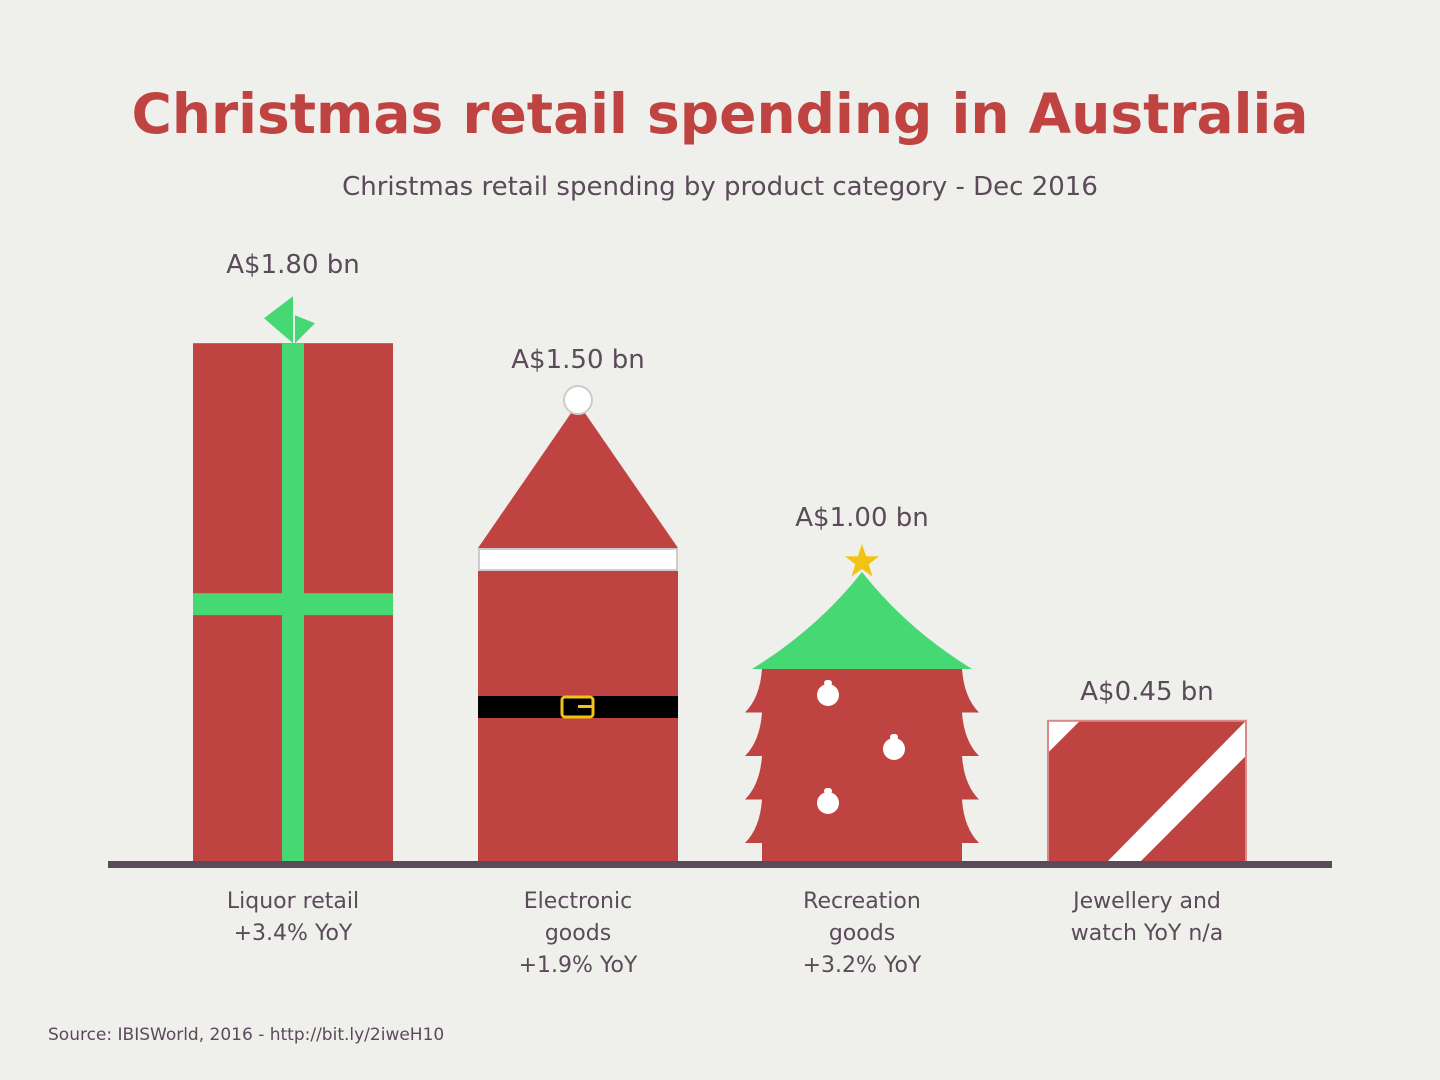 The height and width of the screenshot is (1080, 1440). Describe the element at coordinates (578, 661) in the screenshot. I see `bar-santa: A$1.50 bn Electronic goods +1.9% YoY` at that location.